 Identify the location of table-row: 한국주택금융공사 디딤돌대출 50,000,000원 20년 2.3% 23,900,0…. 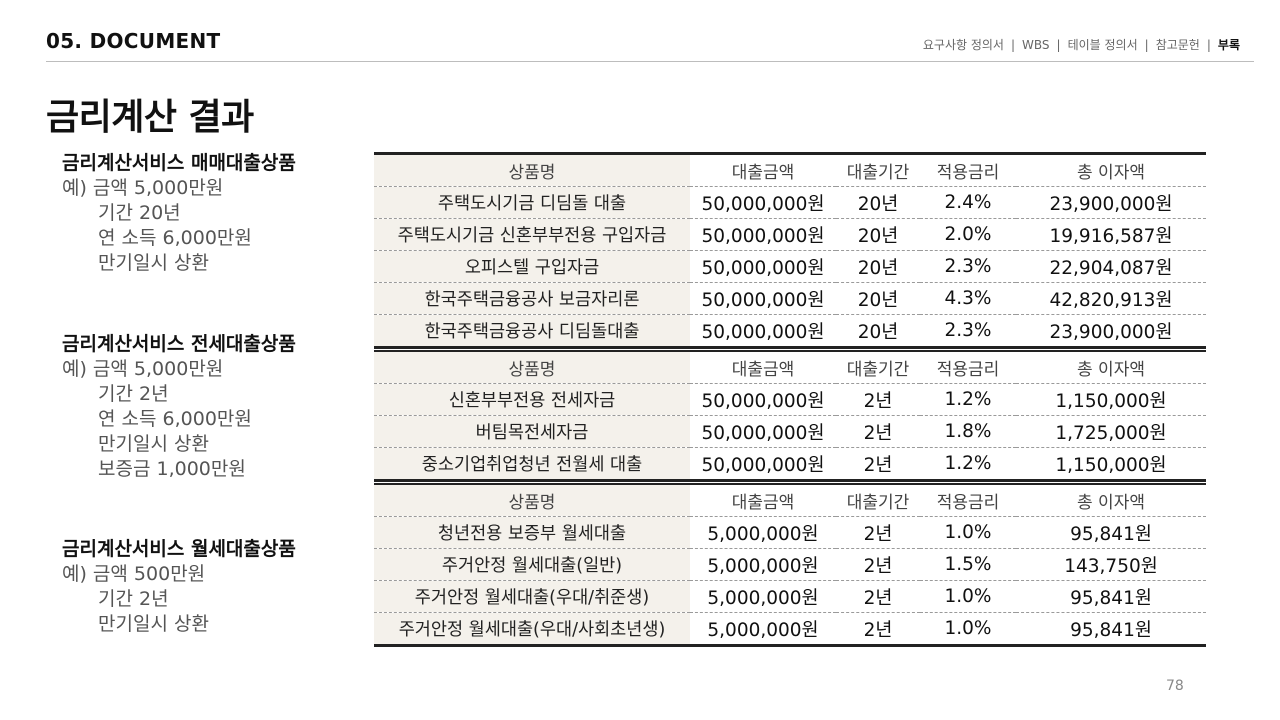
(790, 330).